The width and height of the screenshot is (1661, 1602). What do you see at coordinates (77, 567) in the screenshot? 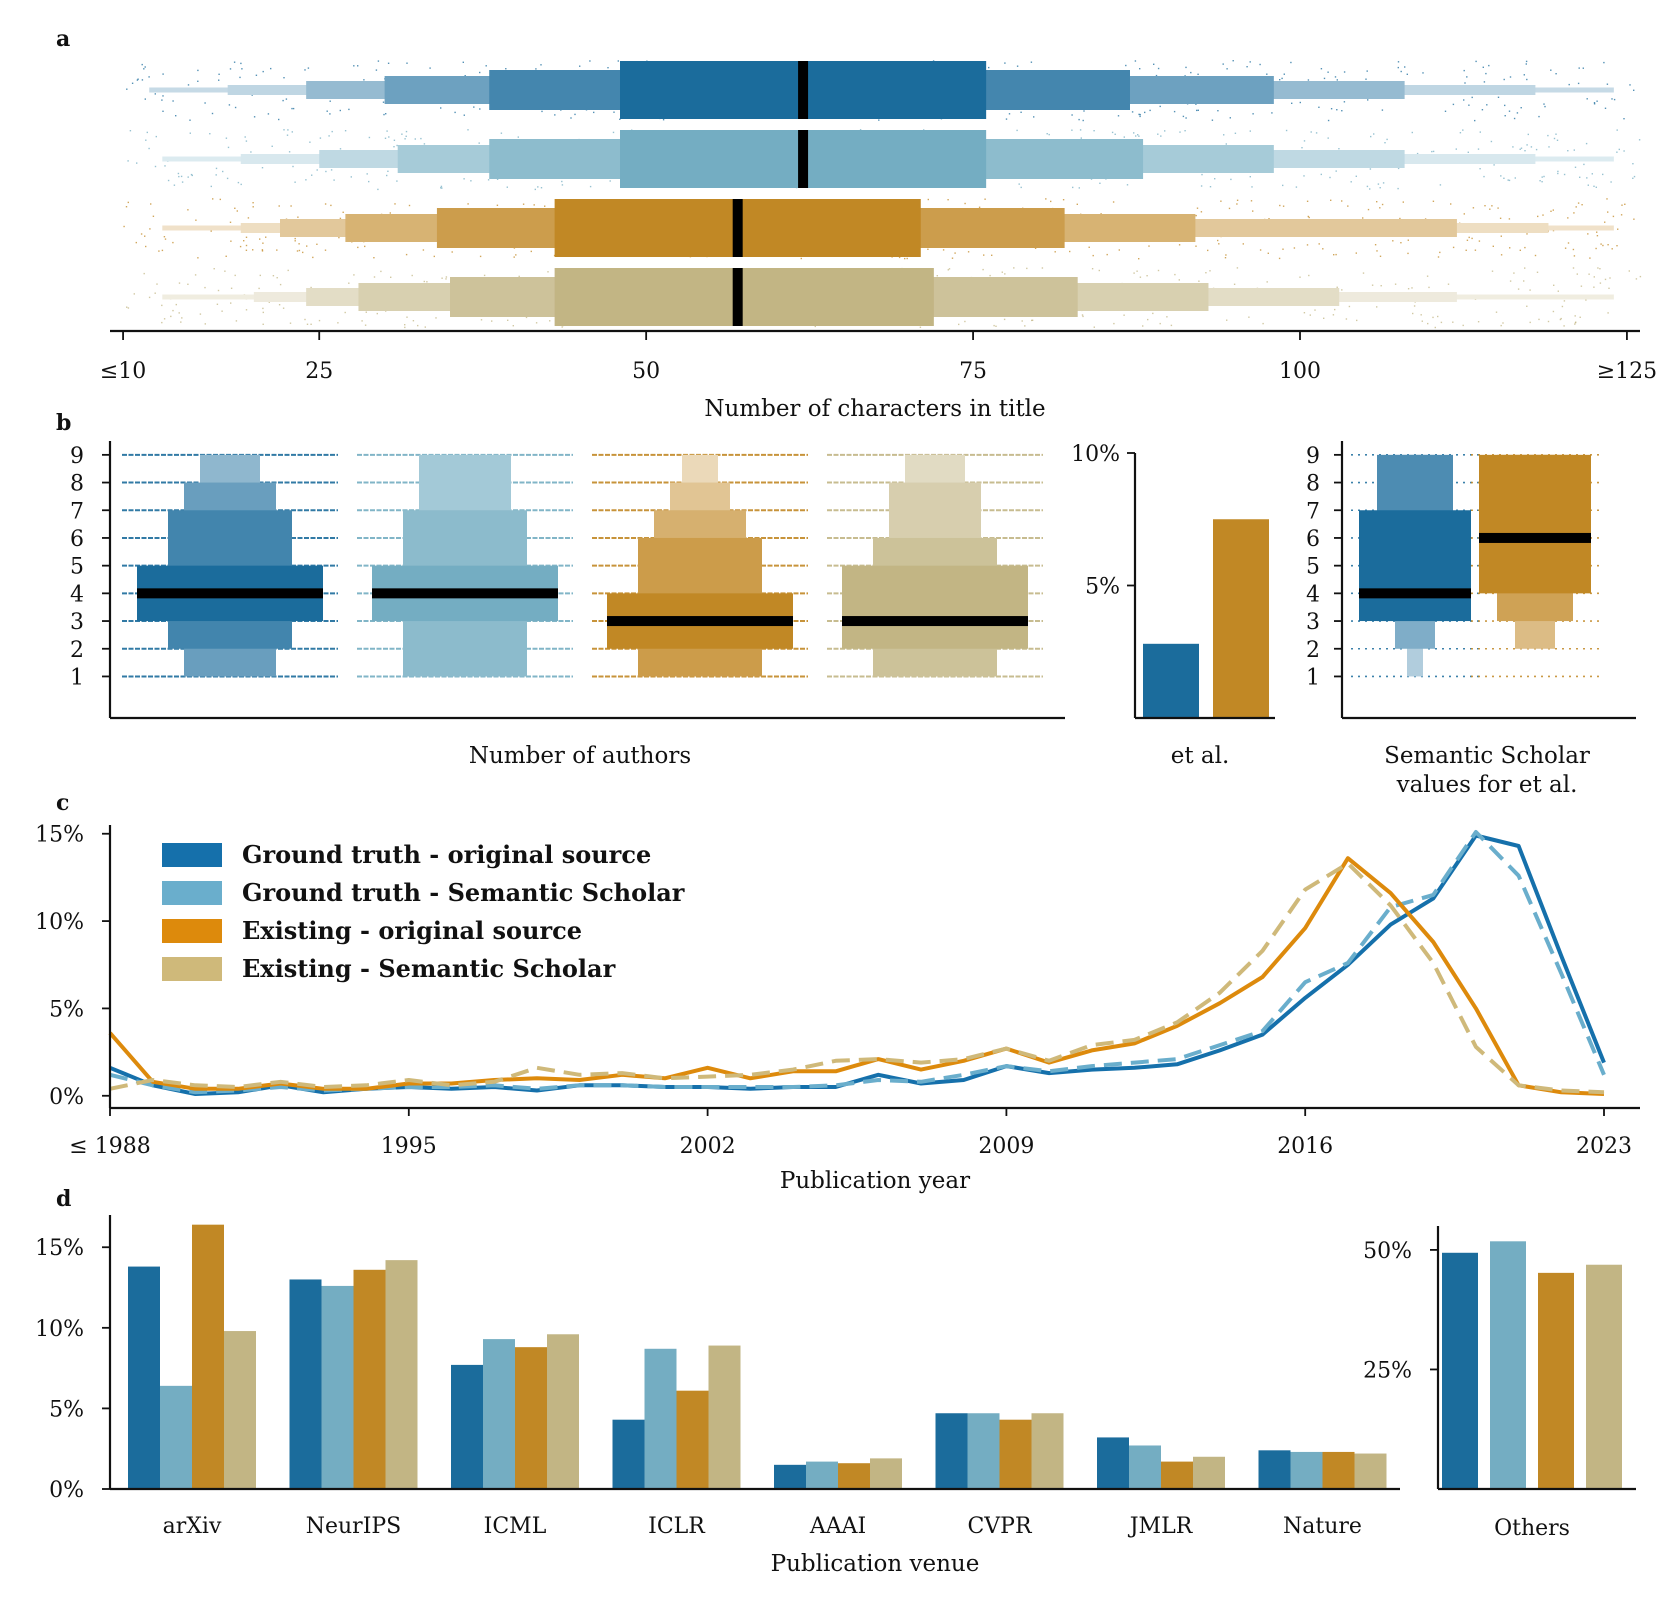
I see `y-tick-label: 5` at bounding box center [77, 567].